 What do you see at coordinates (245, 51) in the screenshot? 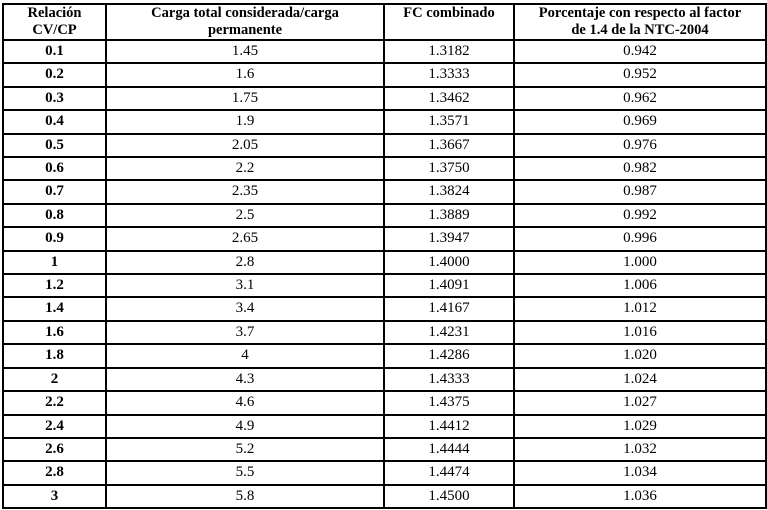
I see `cell-carga-total: 1.45` at bounding box center [245, 51].